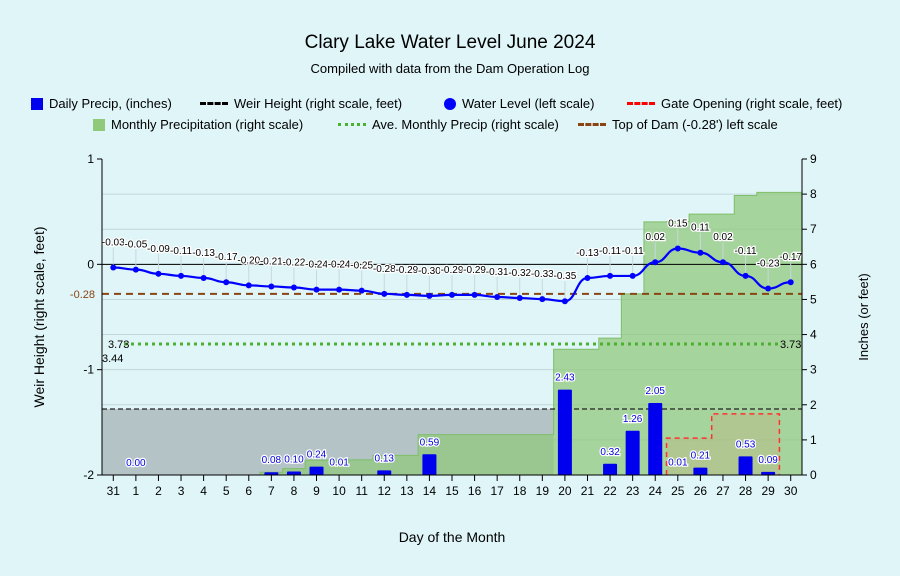  What do you see at coordinates (88, 475) in the screenshot?
I see `left-tick-label: -2` at bounding box center [88, 475].